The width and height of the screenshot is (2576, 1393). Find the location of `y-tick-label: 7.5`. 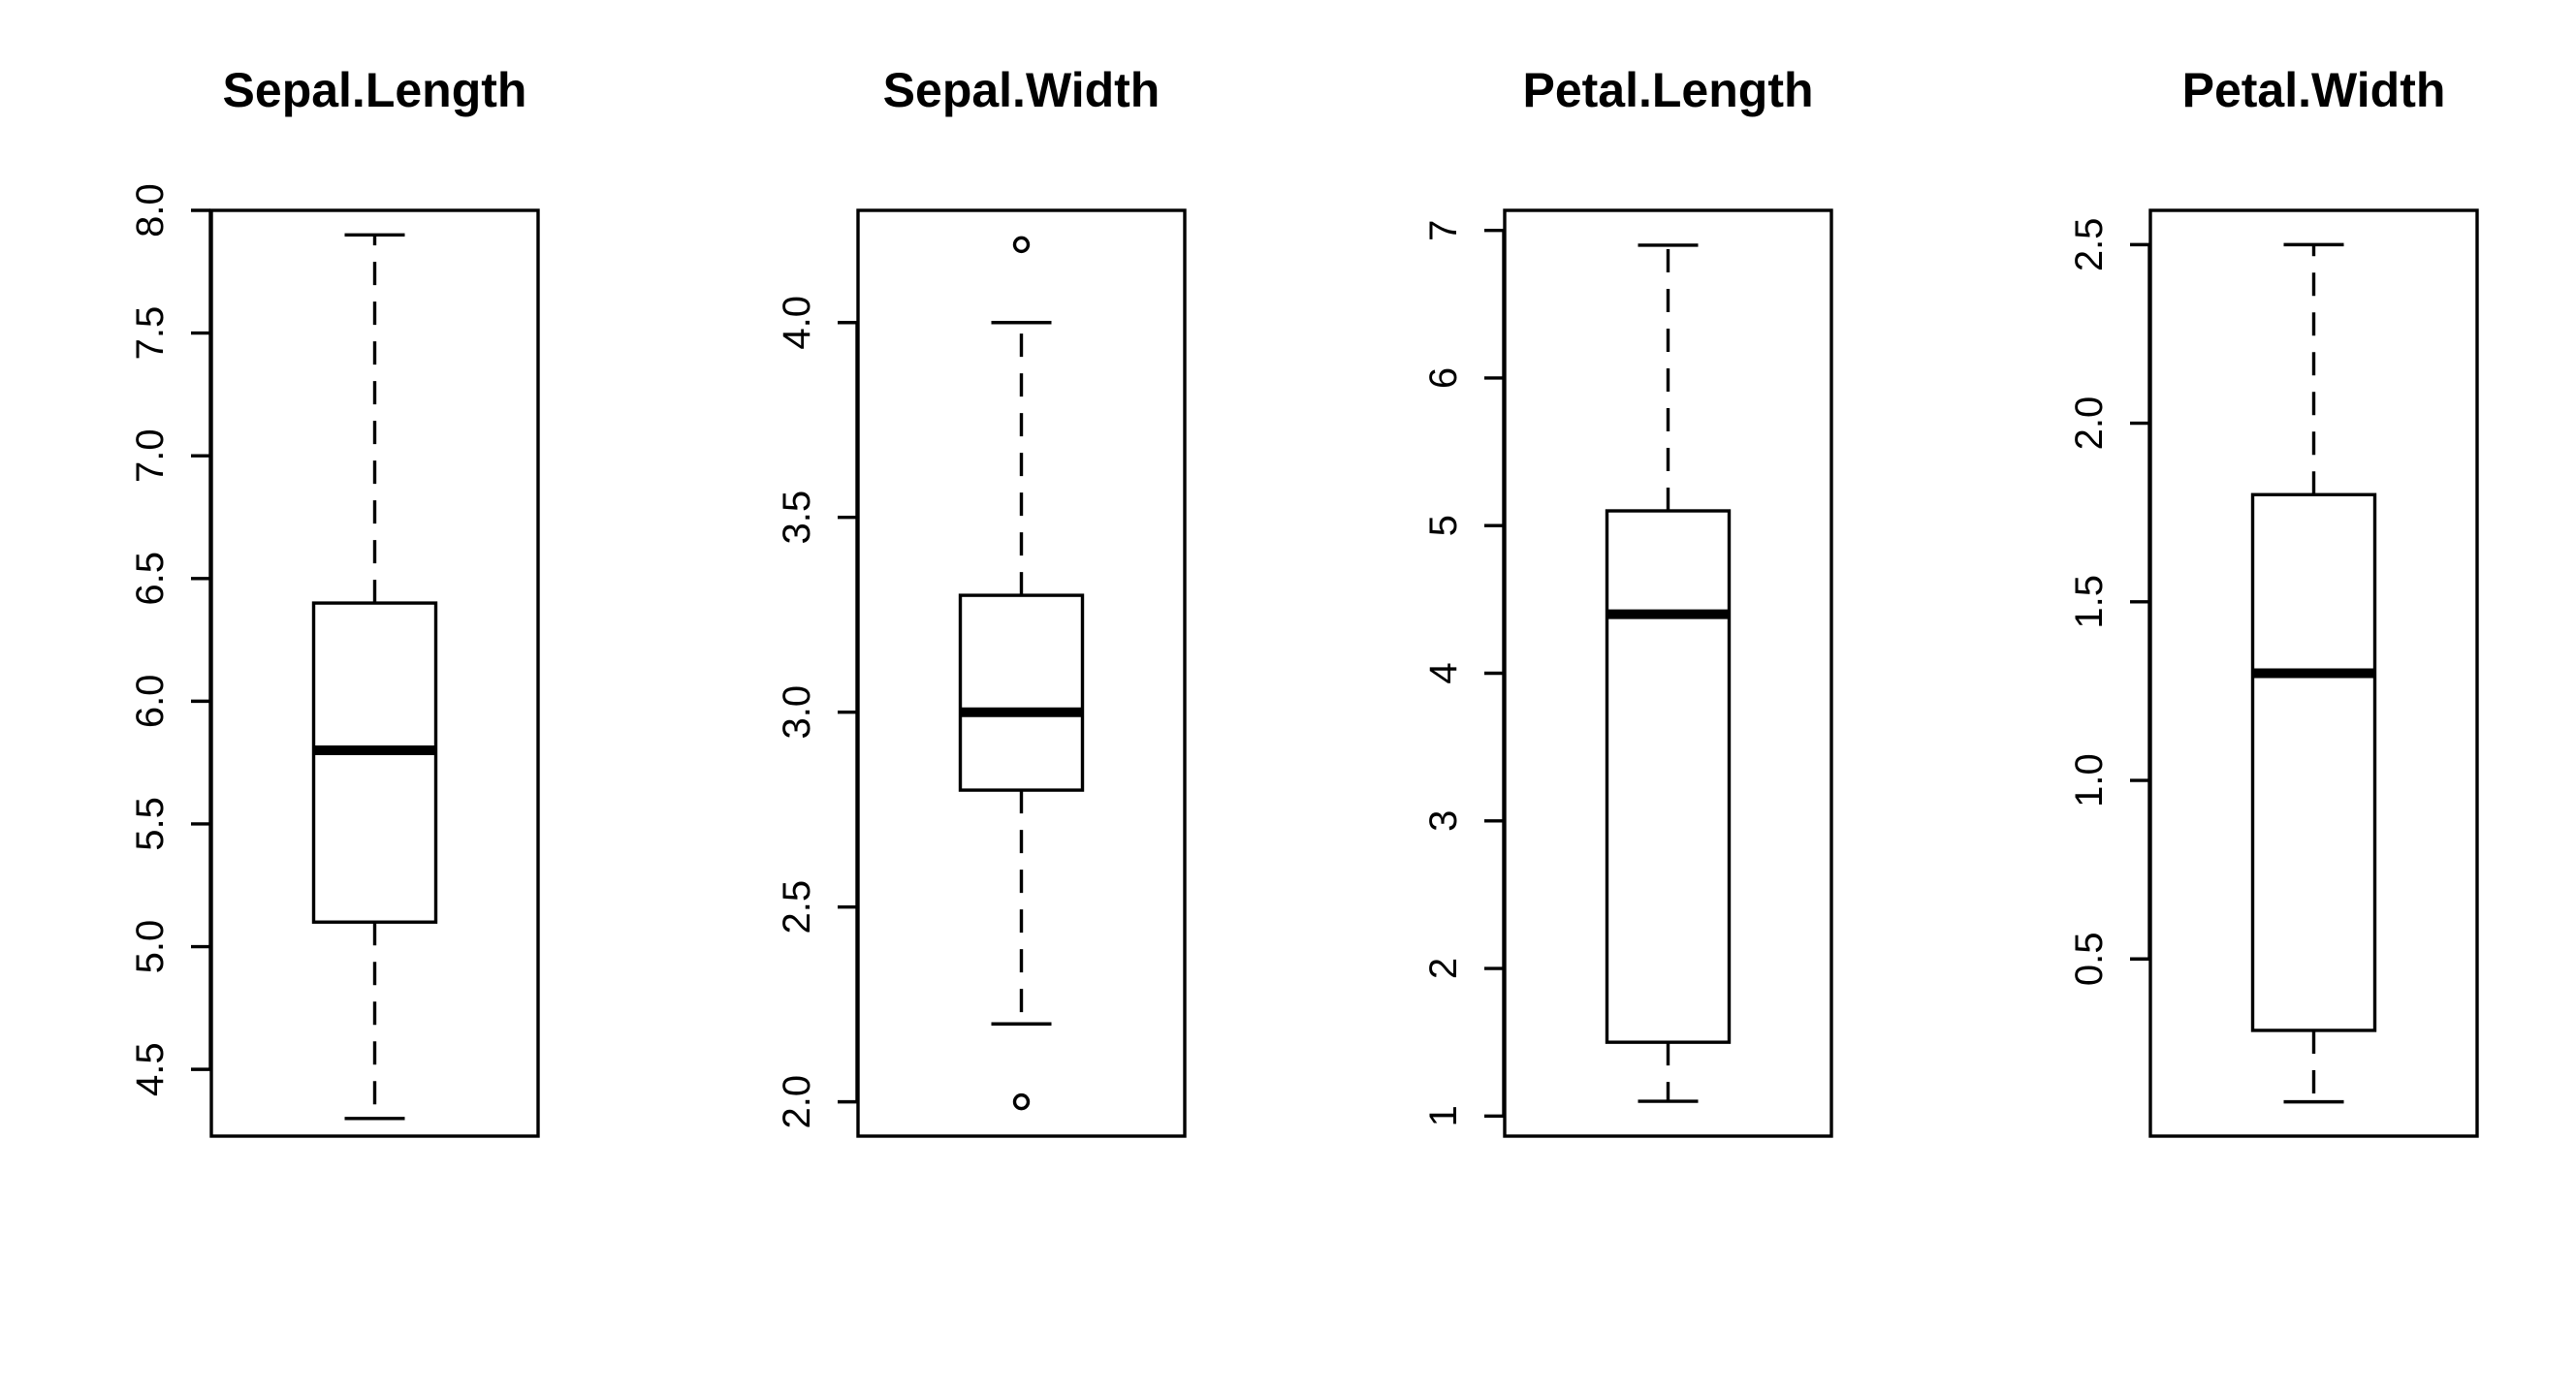

y-tick-label: 7.5 is located at coordinates (150, 333).